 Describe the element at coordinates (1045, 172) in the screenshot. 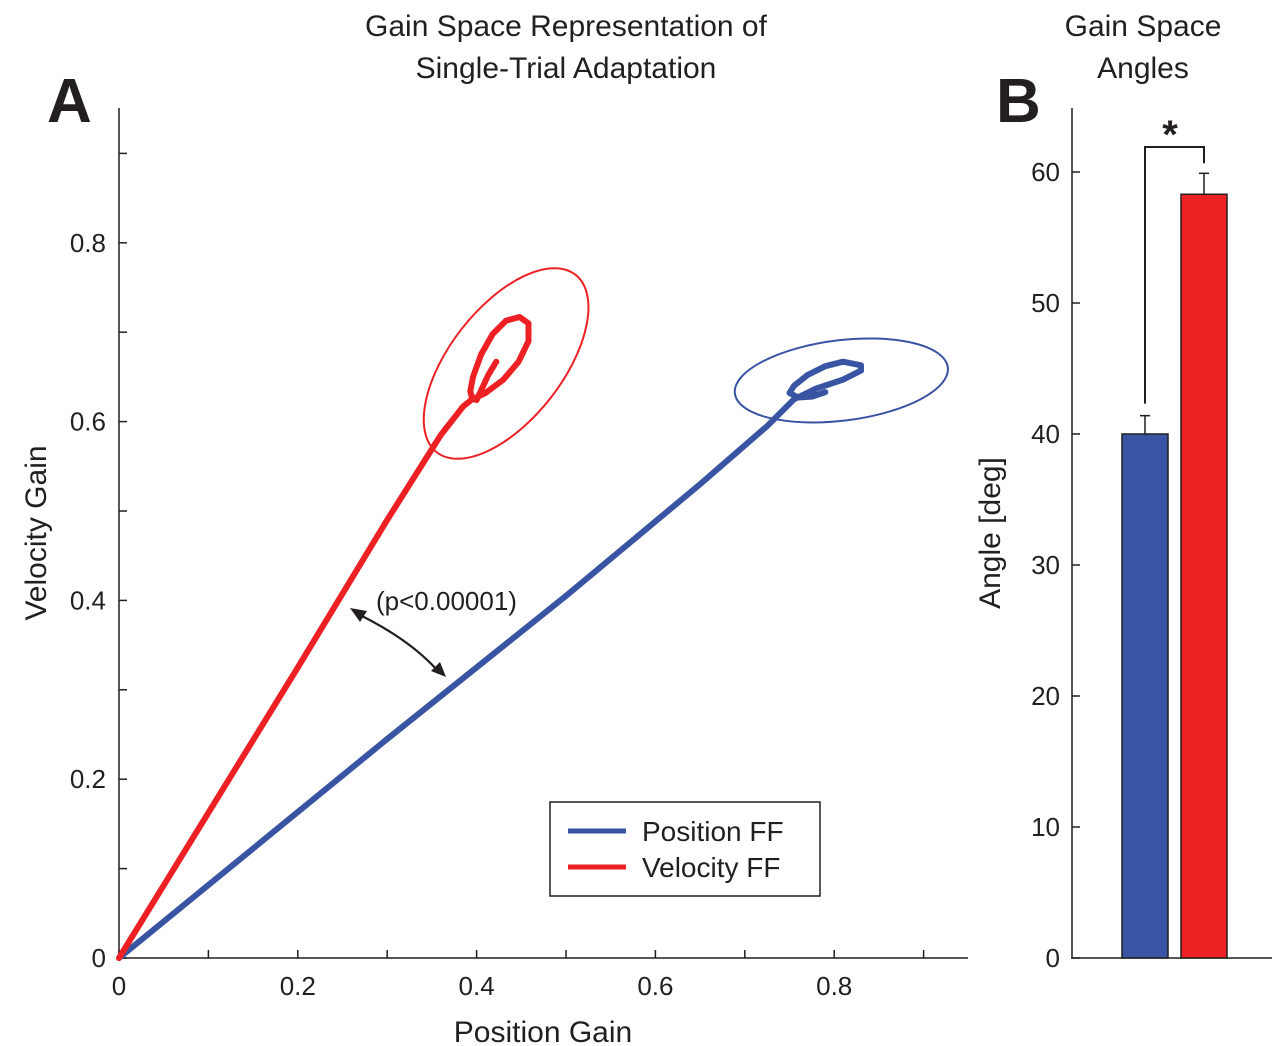

I see `b-y-tick-label: 60` at that location.